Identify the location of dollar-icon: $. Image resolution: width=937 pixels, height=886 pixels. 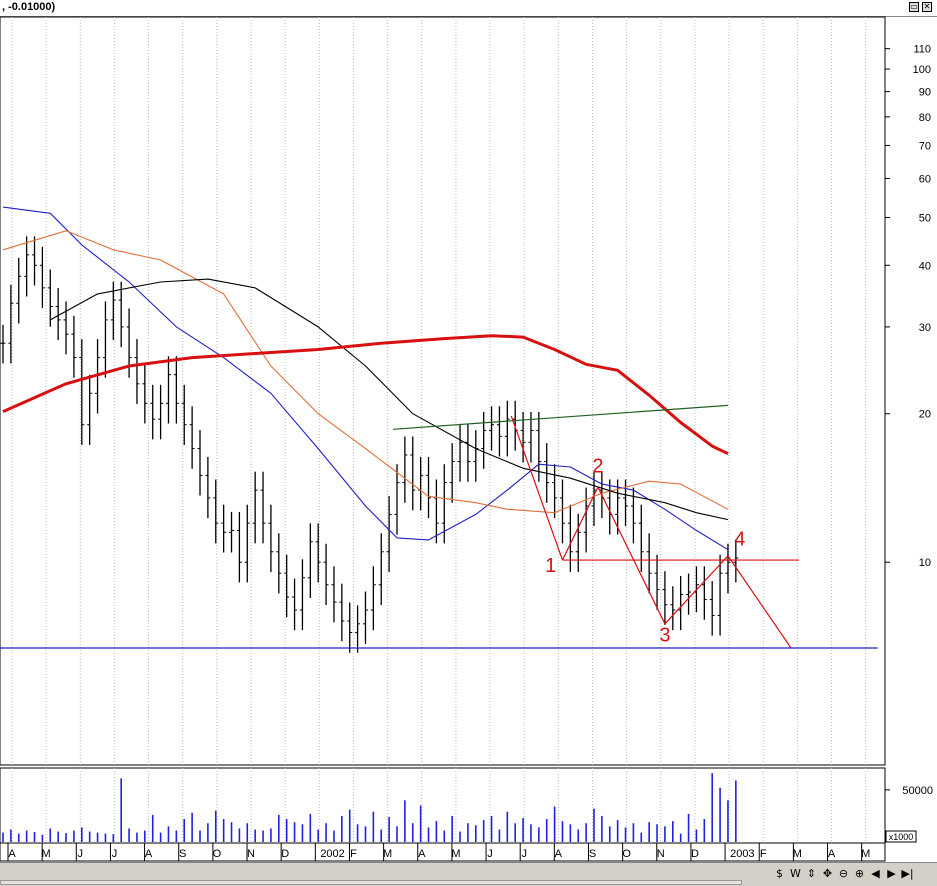
(779, 873).